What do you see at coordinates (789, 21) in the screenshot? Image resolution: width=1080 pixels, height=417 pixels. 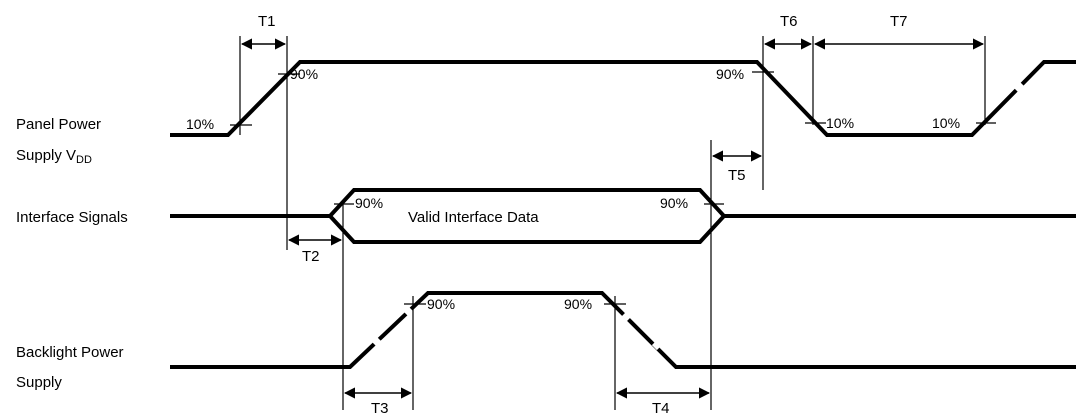 I see `t6-label: T6` at bounding box center [789, 21].